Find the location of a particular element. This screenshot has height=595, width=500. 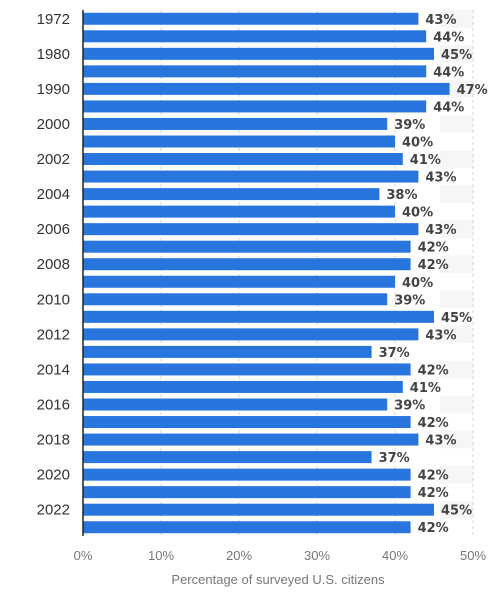

data-label: 47% is located at coordinates (472, 90).